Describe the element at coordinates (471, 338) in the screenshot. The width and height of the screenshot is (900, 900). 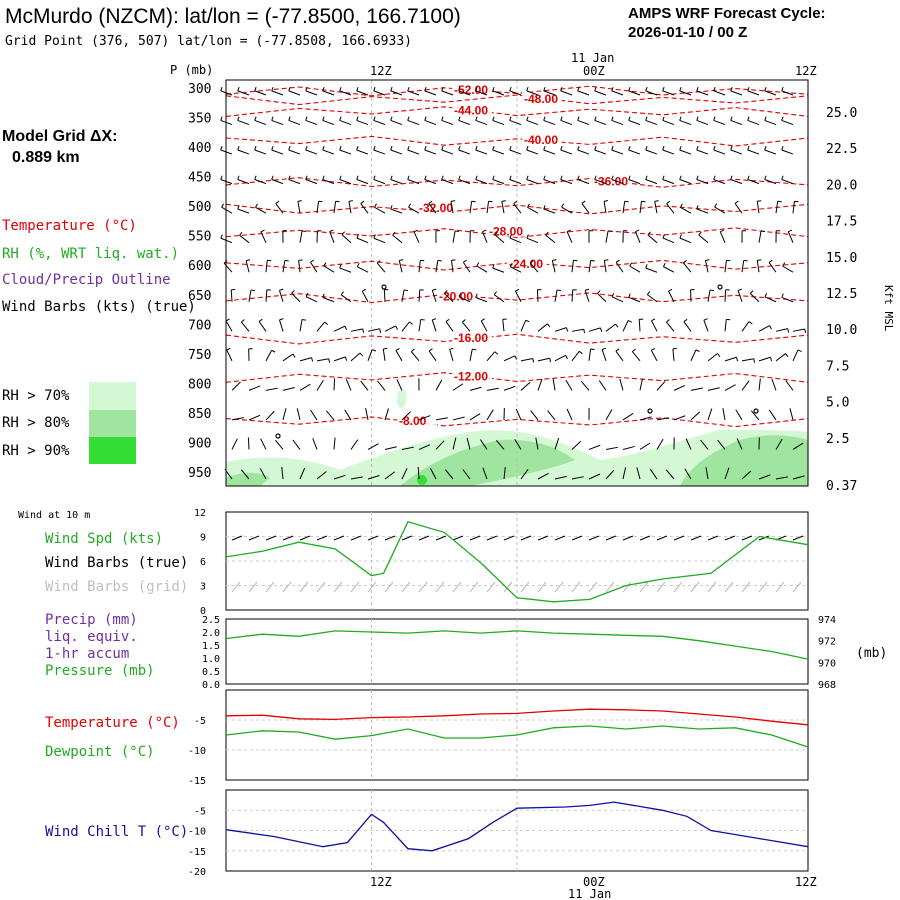
I see `isotherm-label: -16.00` at that location.